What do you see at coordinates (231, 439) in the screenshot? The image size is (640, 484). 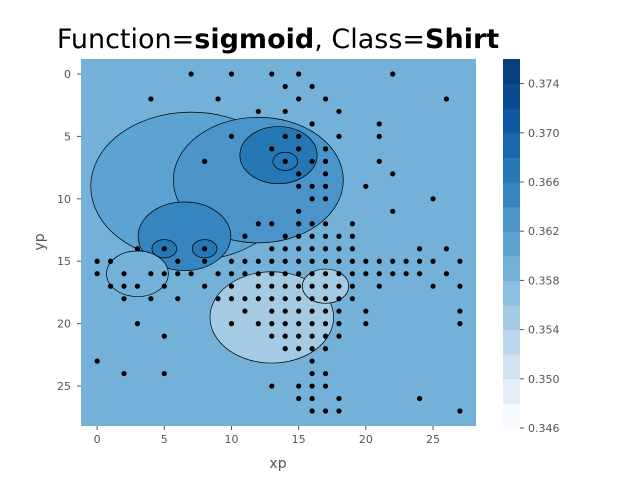 I see `x-tick-label: 10` at bounding box center [231, 439].